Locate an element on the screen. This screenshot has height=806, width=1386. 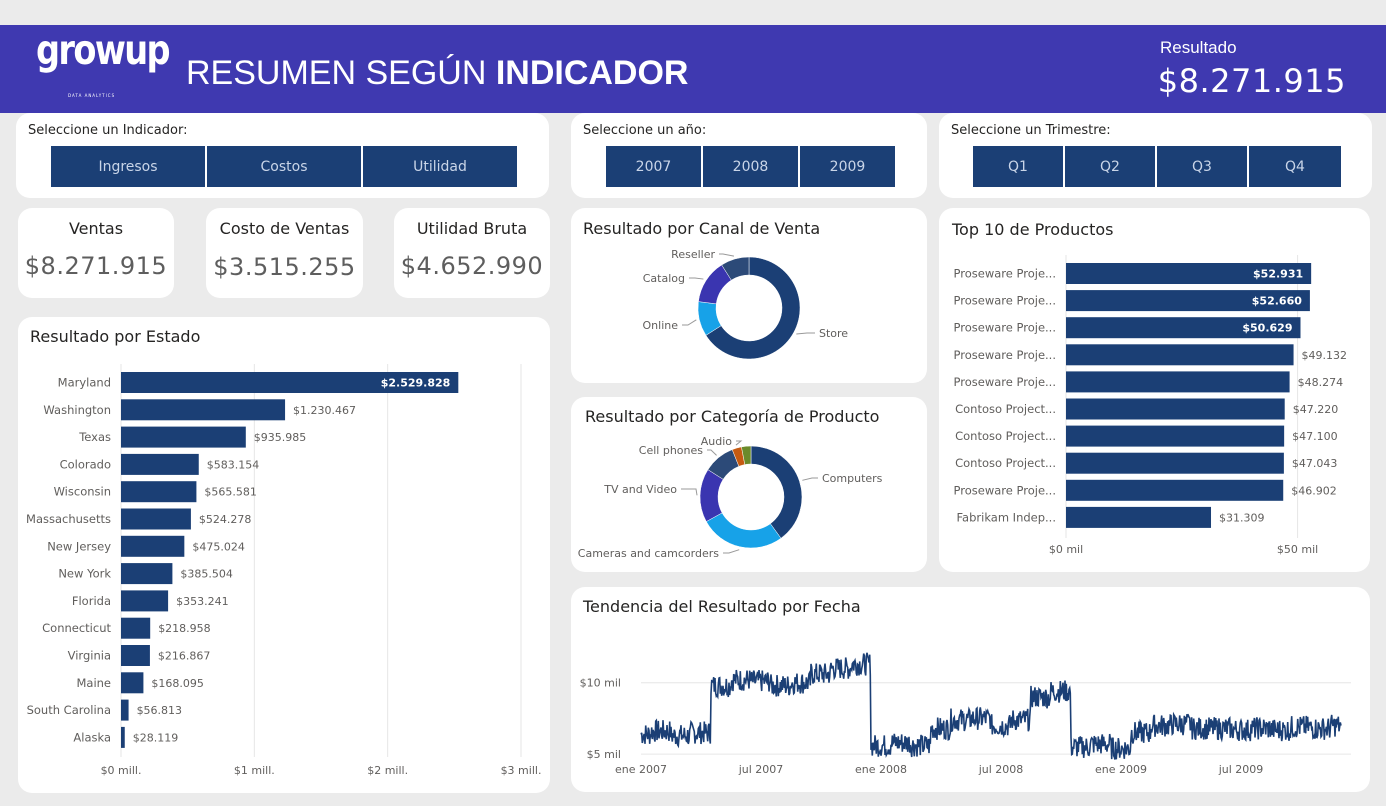
year-2008-button: 2008 is located at coordinates (751, 166).